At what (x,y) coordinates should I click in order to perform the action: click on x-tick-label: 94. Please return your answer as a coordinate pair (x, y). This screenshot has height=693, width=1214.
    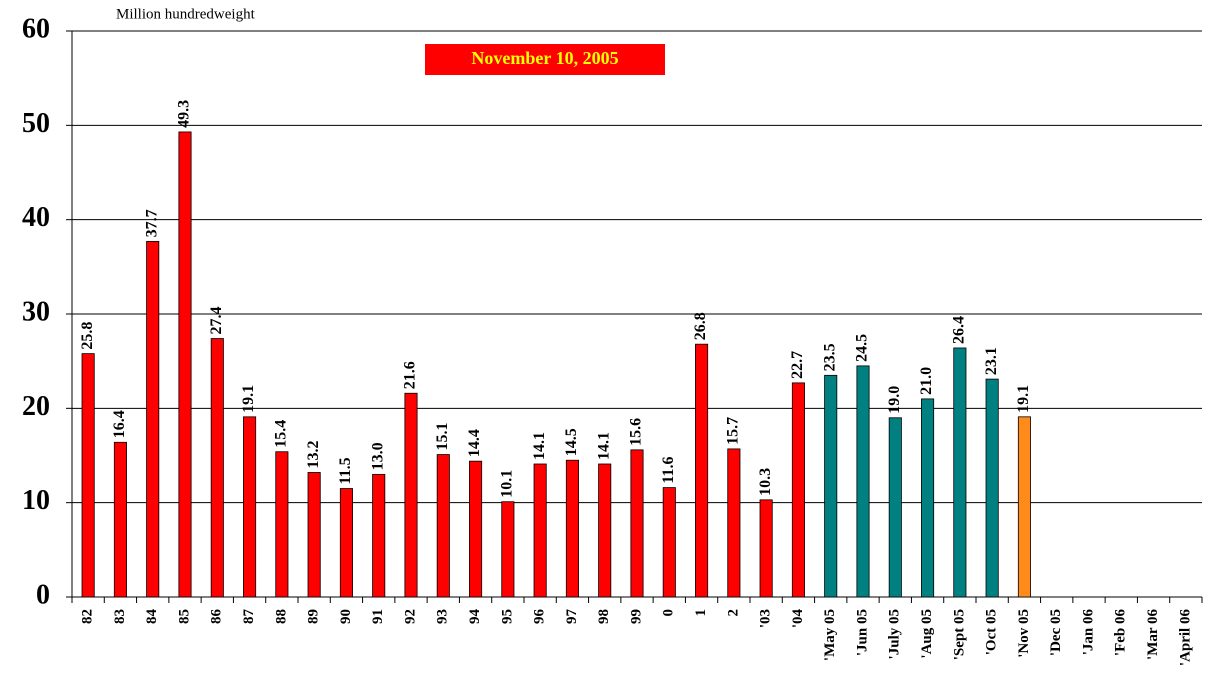
    Looking at the image, I should click on (475, 617).